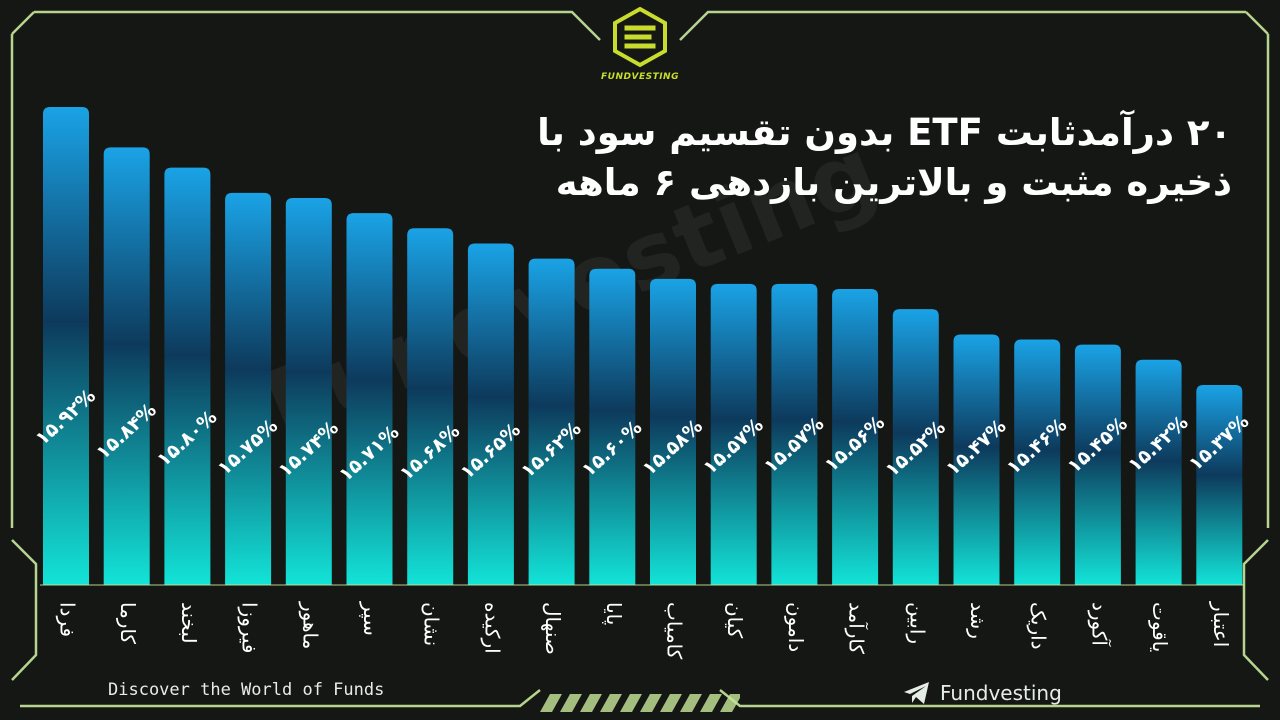 This screenshot has height=720, width=1280. I want to click on bar-category-label: دامون, so click(796, 627).